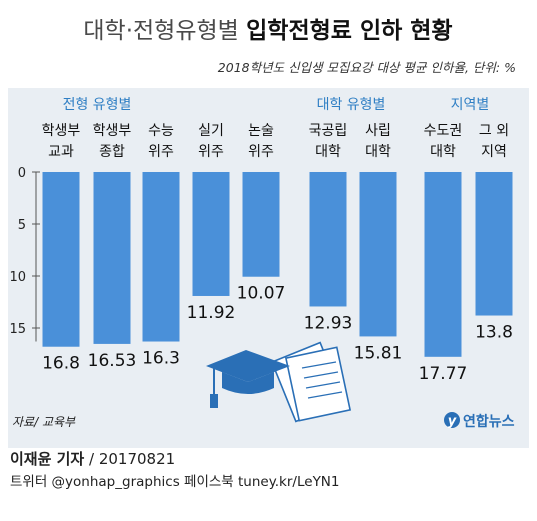 This screenshot has width=537, height=521. Describe the element at coordinates (17, 277) in the screenshot. I see `y-tick-label: 10` at that location.